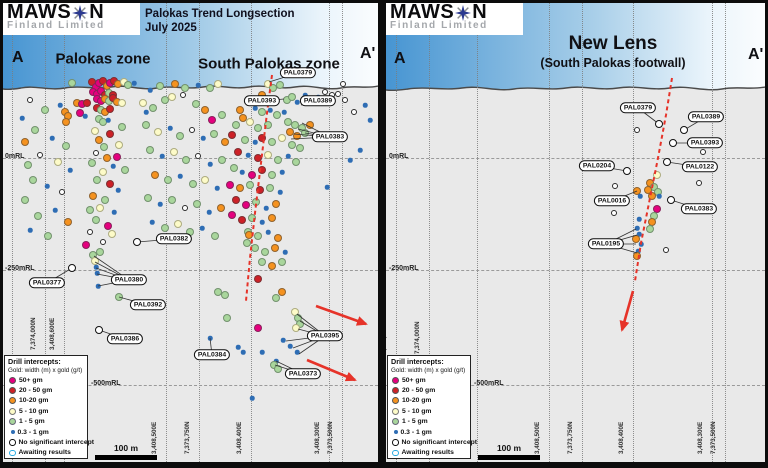  I want to click on legend-item: 10-20 gm, so click(429, 401).